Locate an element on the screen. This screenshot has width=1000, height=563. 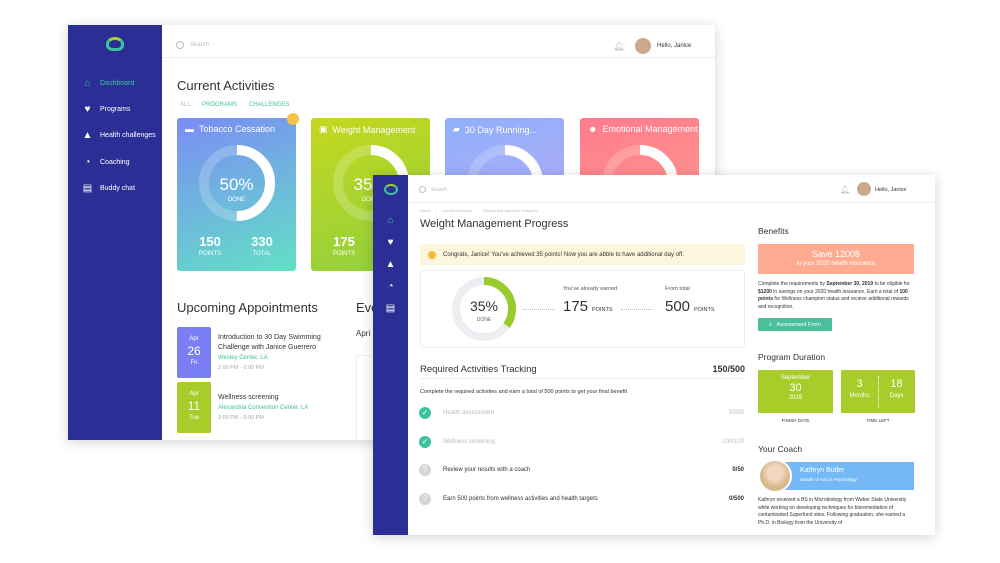
tracking-item: ✓ Wellness screening 100/100 is located at coordinates (581, 442).